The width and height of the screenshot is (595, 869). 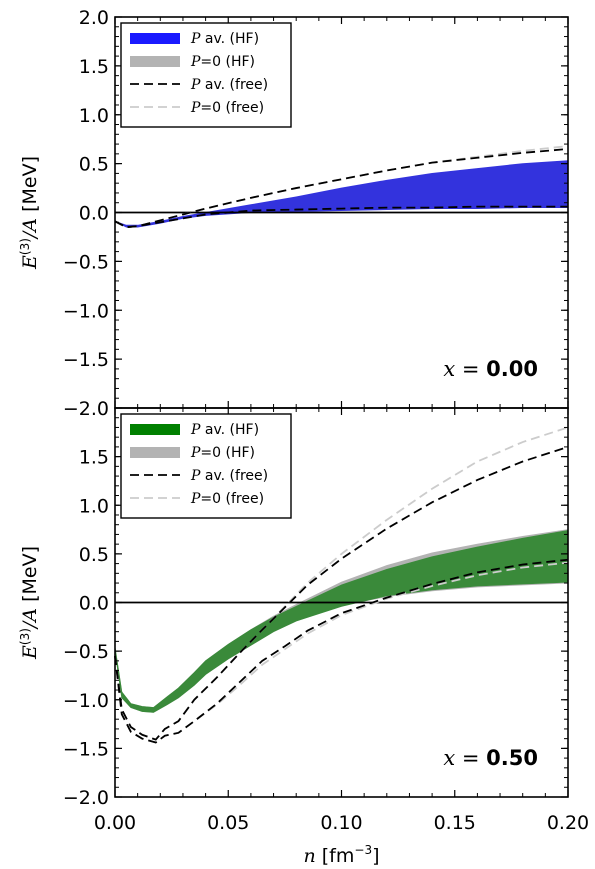 What do you see at coordinates (94, 214) in the screenshot?
I see `panel-top-y-tick-label: 0.0` at bounding box center [94, 214].